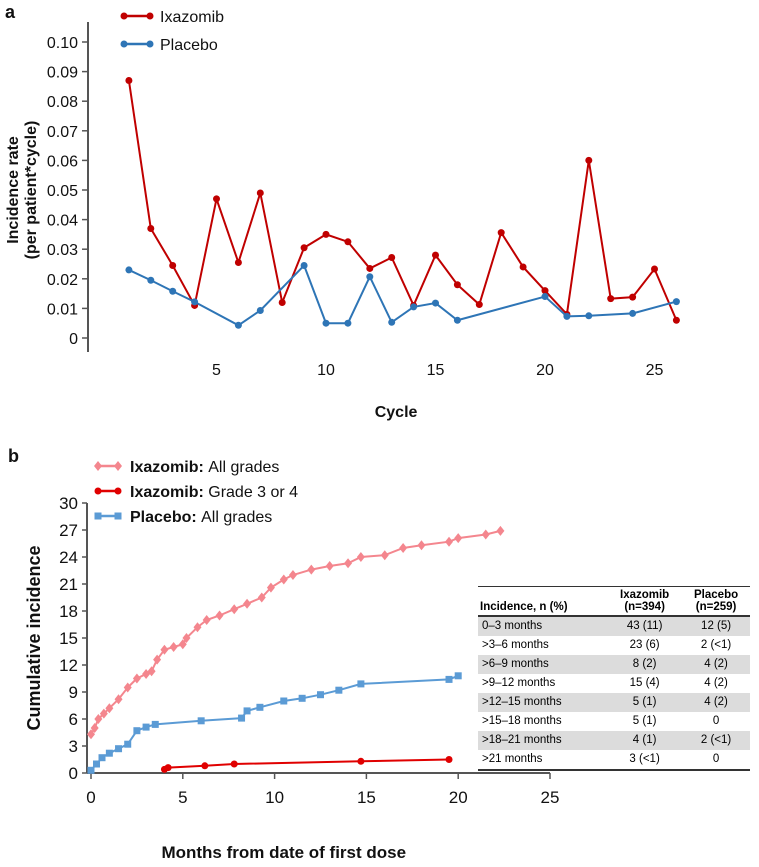  I want to click on y-tick-label: 21, so click(68, 584).